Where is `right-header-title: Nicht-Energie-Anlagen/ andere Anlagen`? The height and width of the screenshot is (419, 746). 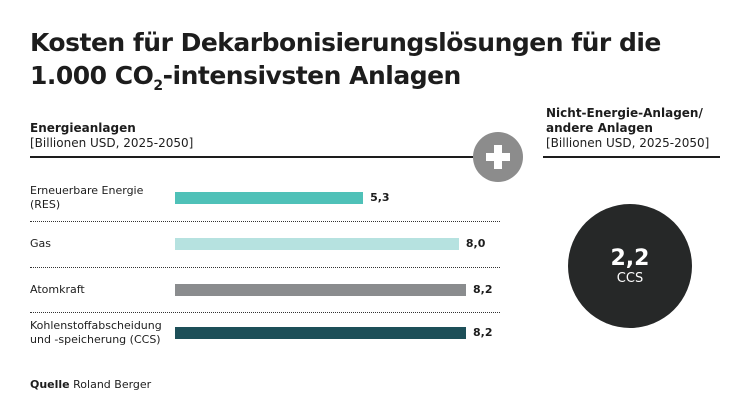 right-header-title: Nicht-Energie-Anlagen/ andere Anlagen is located at coordinates (624, 120).